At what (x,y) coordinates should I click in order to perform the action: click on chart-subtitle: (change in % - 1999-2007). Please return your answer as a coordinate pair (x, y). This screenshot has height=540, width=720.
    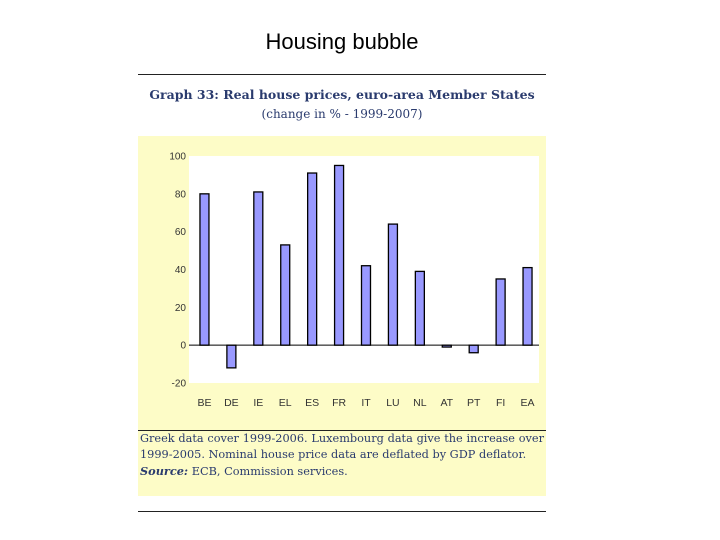
    Looking at the image, I should click on (342, 114).